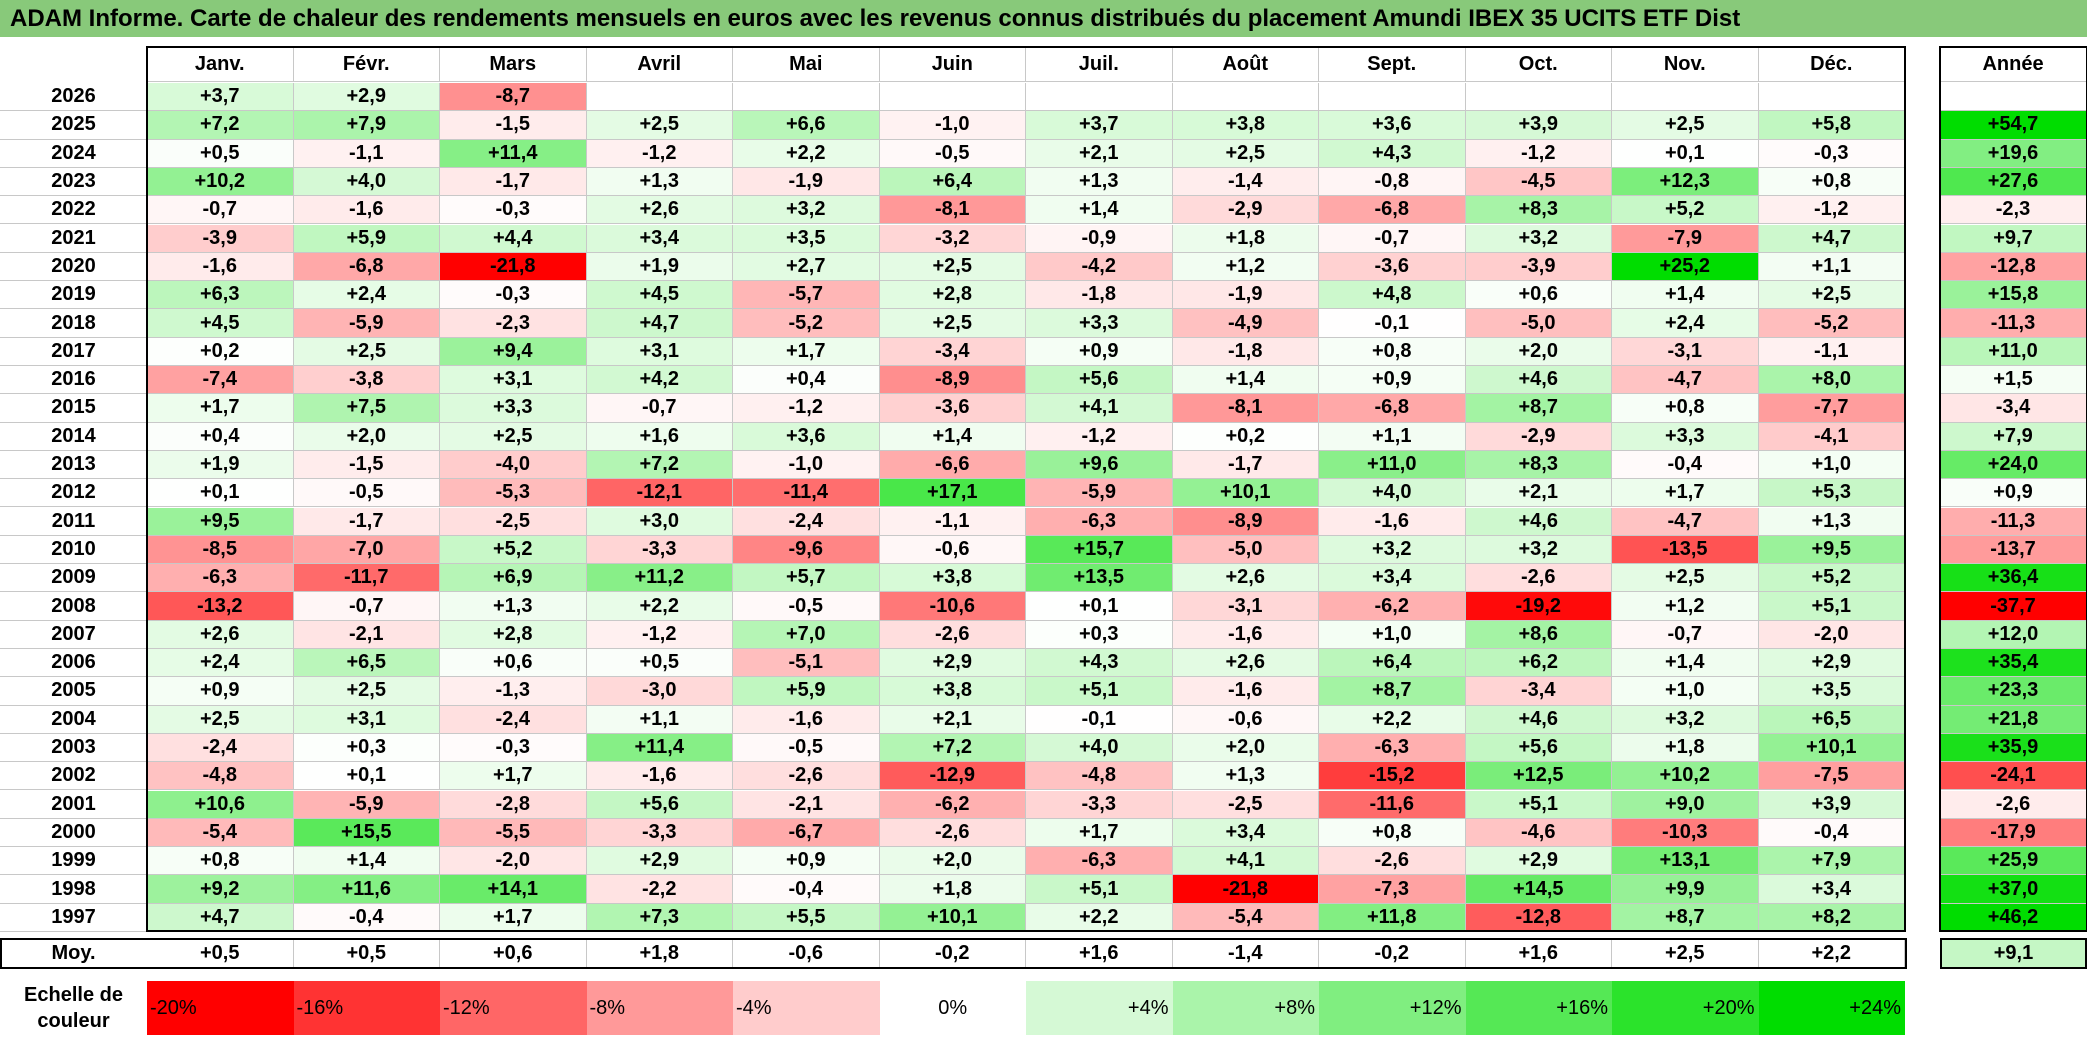 Image resolution: width=2087 pixels, height=1037 pixels. I want to click on heatmap-cell: -2,4, so click(806, 521).